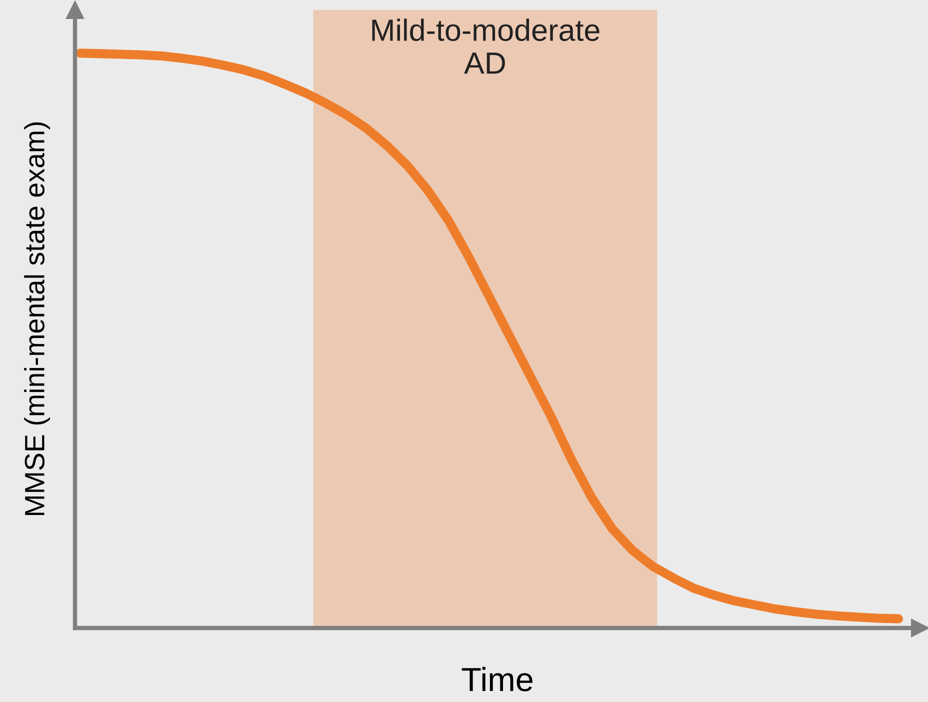 This screenshot has width=928, height=702. Describe the element at coordinates (37, 319) in the screenshot. I see `y-axis-title: MMSE (mini-mental state exam)` at that location.